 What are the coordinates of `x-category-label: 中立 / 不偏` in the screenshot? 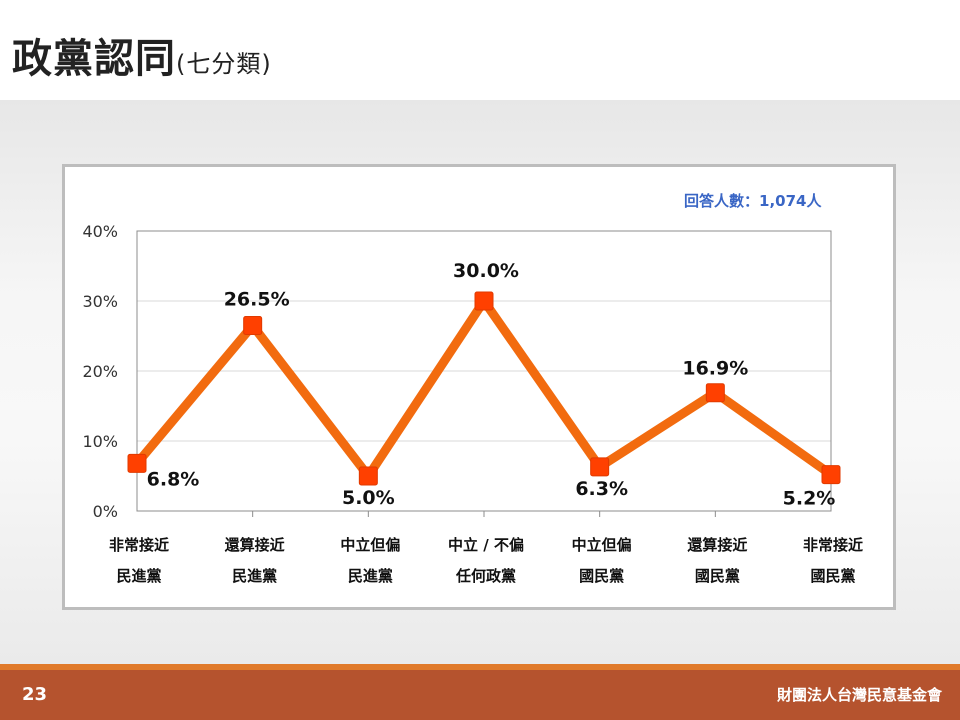 It's located at (486, 545).